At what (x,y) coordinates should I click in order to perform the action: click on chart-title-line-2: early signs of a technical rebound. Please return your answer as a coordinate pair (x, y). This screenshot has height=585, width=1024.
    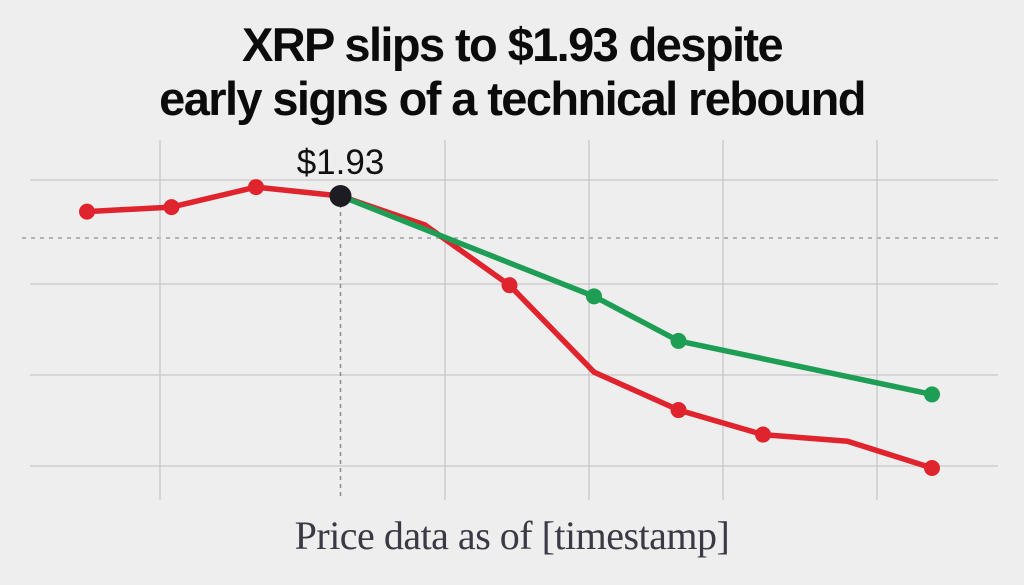
    Looking at the image, I should click on (512, 98).